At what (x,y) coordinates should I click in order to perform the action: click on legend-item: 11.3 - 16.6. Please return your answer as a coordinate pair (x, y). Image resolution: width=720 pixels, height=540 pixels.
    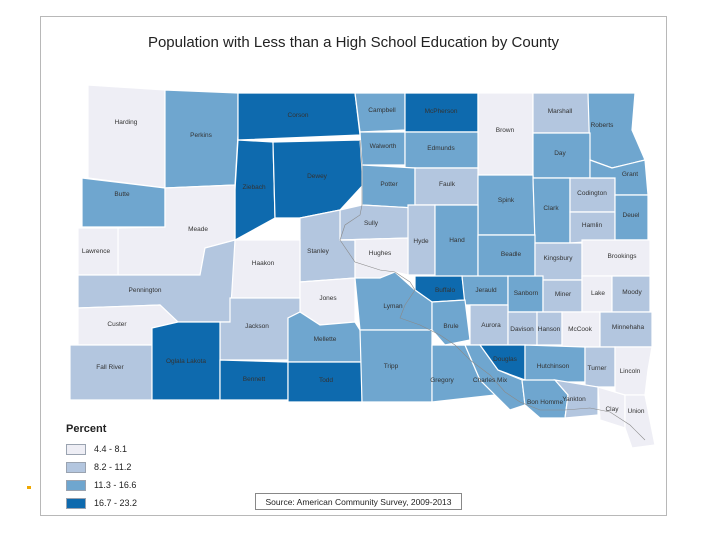
    Looking at the image, I should click on (101, 485).